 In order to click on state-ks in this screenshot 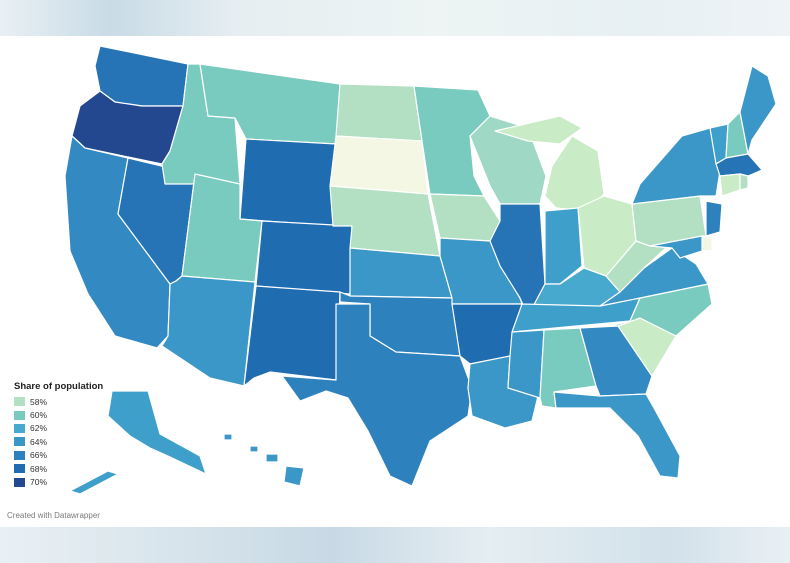, I will do `click(401, 273)`.